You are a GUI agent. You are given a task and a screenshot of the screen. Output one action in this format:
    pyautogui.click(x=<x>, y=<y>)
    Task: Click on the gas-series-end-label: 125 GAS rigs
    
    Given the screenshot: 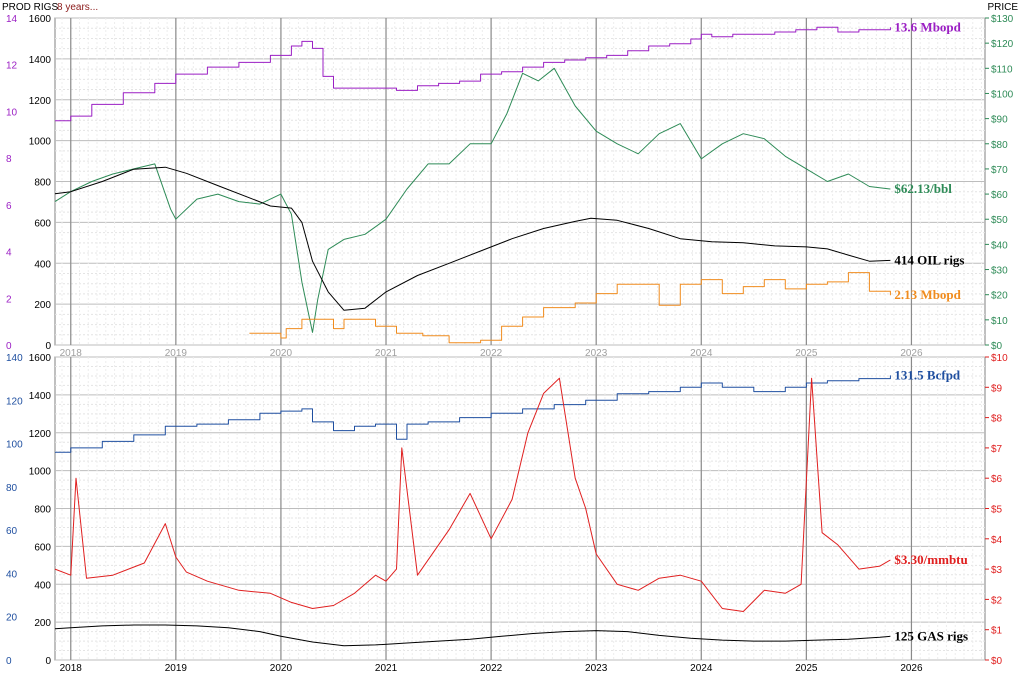 What is the action you would take?
    pyautogui.click(x=931, y=635)
    